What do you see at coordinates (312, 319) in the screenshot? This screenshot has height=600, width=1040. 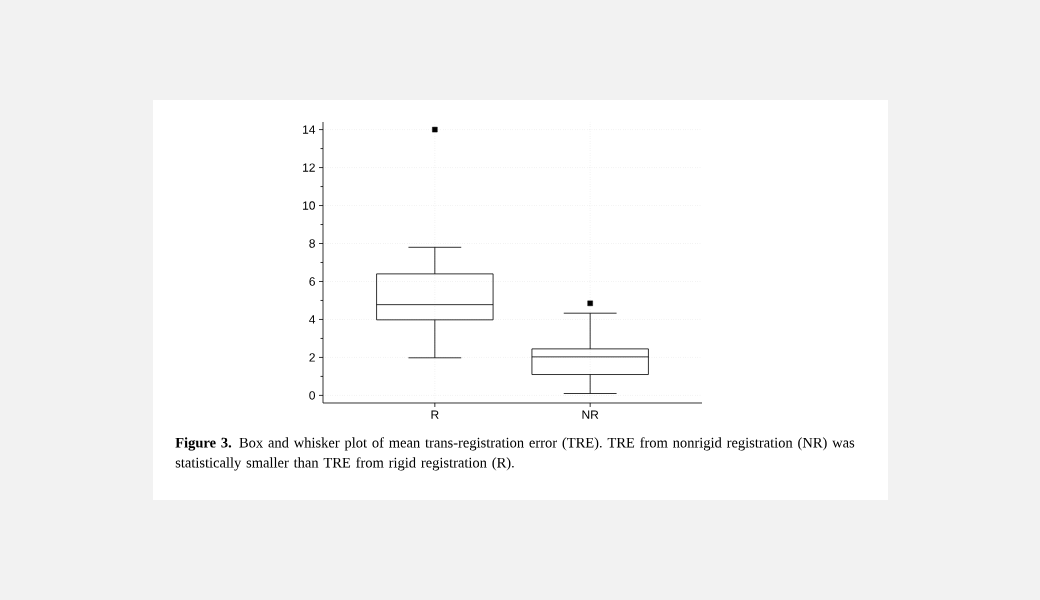 I see `y-tick-label: 4` at bounding box center [312, 319].